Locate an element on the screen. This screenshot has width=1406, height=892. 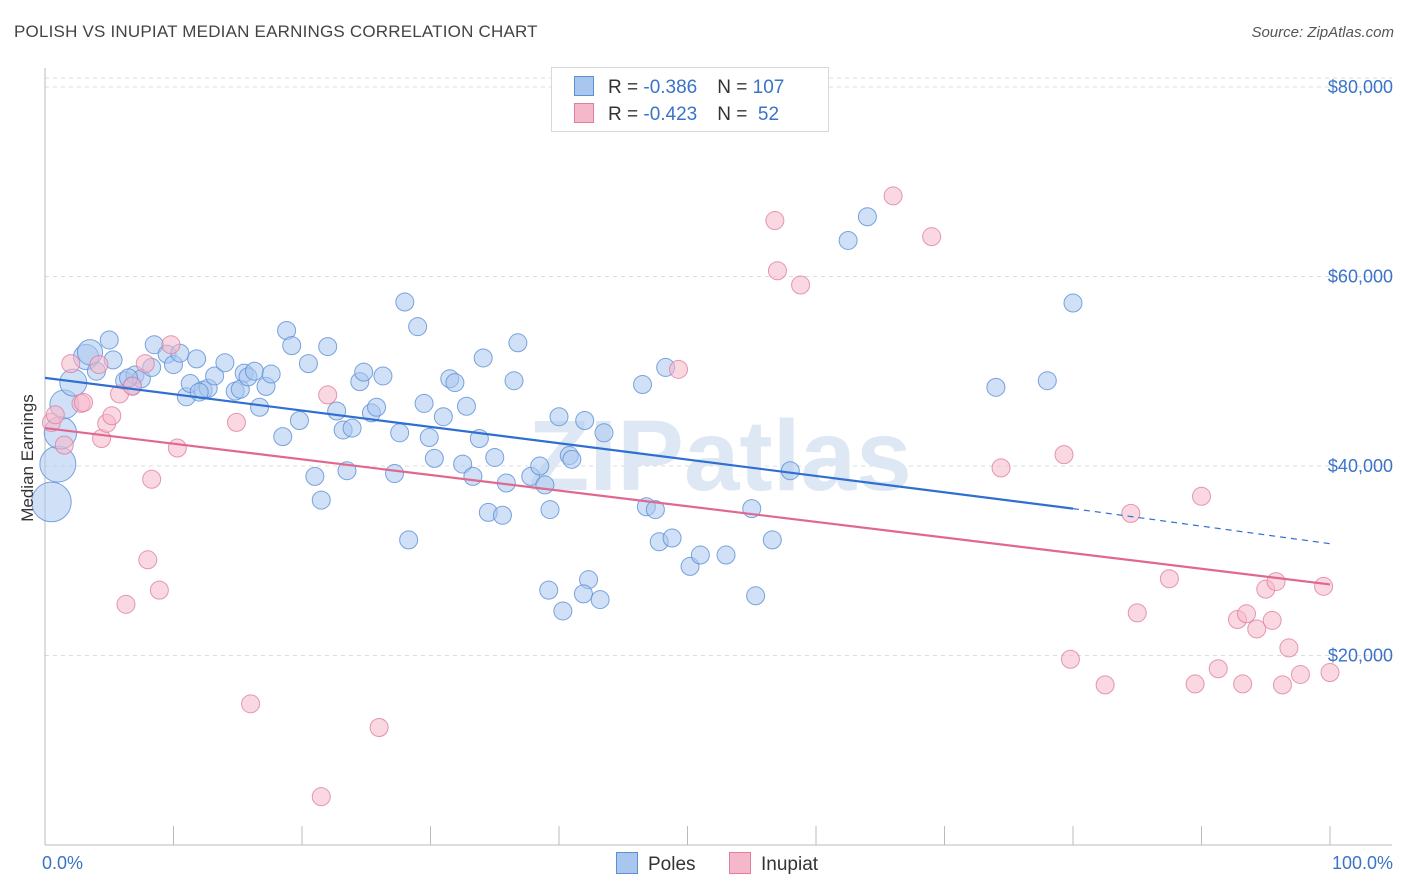
source-label: Source: ZipAtlas.com is located at coordinates (1322, 32).